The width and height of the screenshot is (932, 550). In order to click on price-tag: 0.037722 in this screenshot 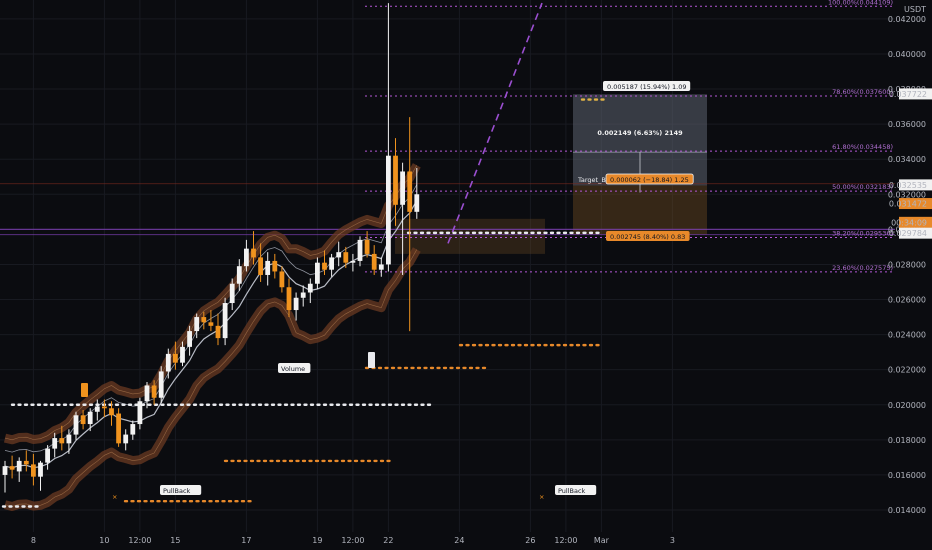, I will do `click(908, 94)`.